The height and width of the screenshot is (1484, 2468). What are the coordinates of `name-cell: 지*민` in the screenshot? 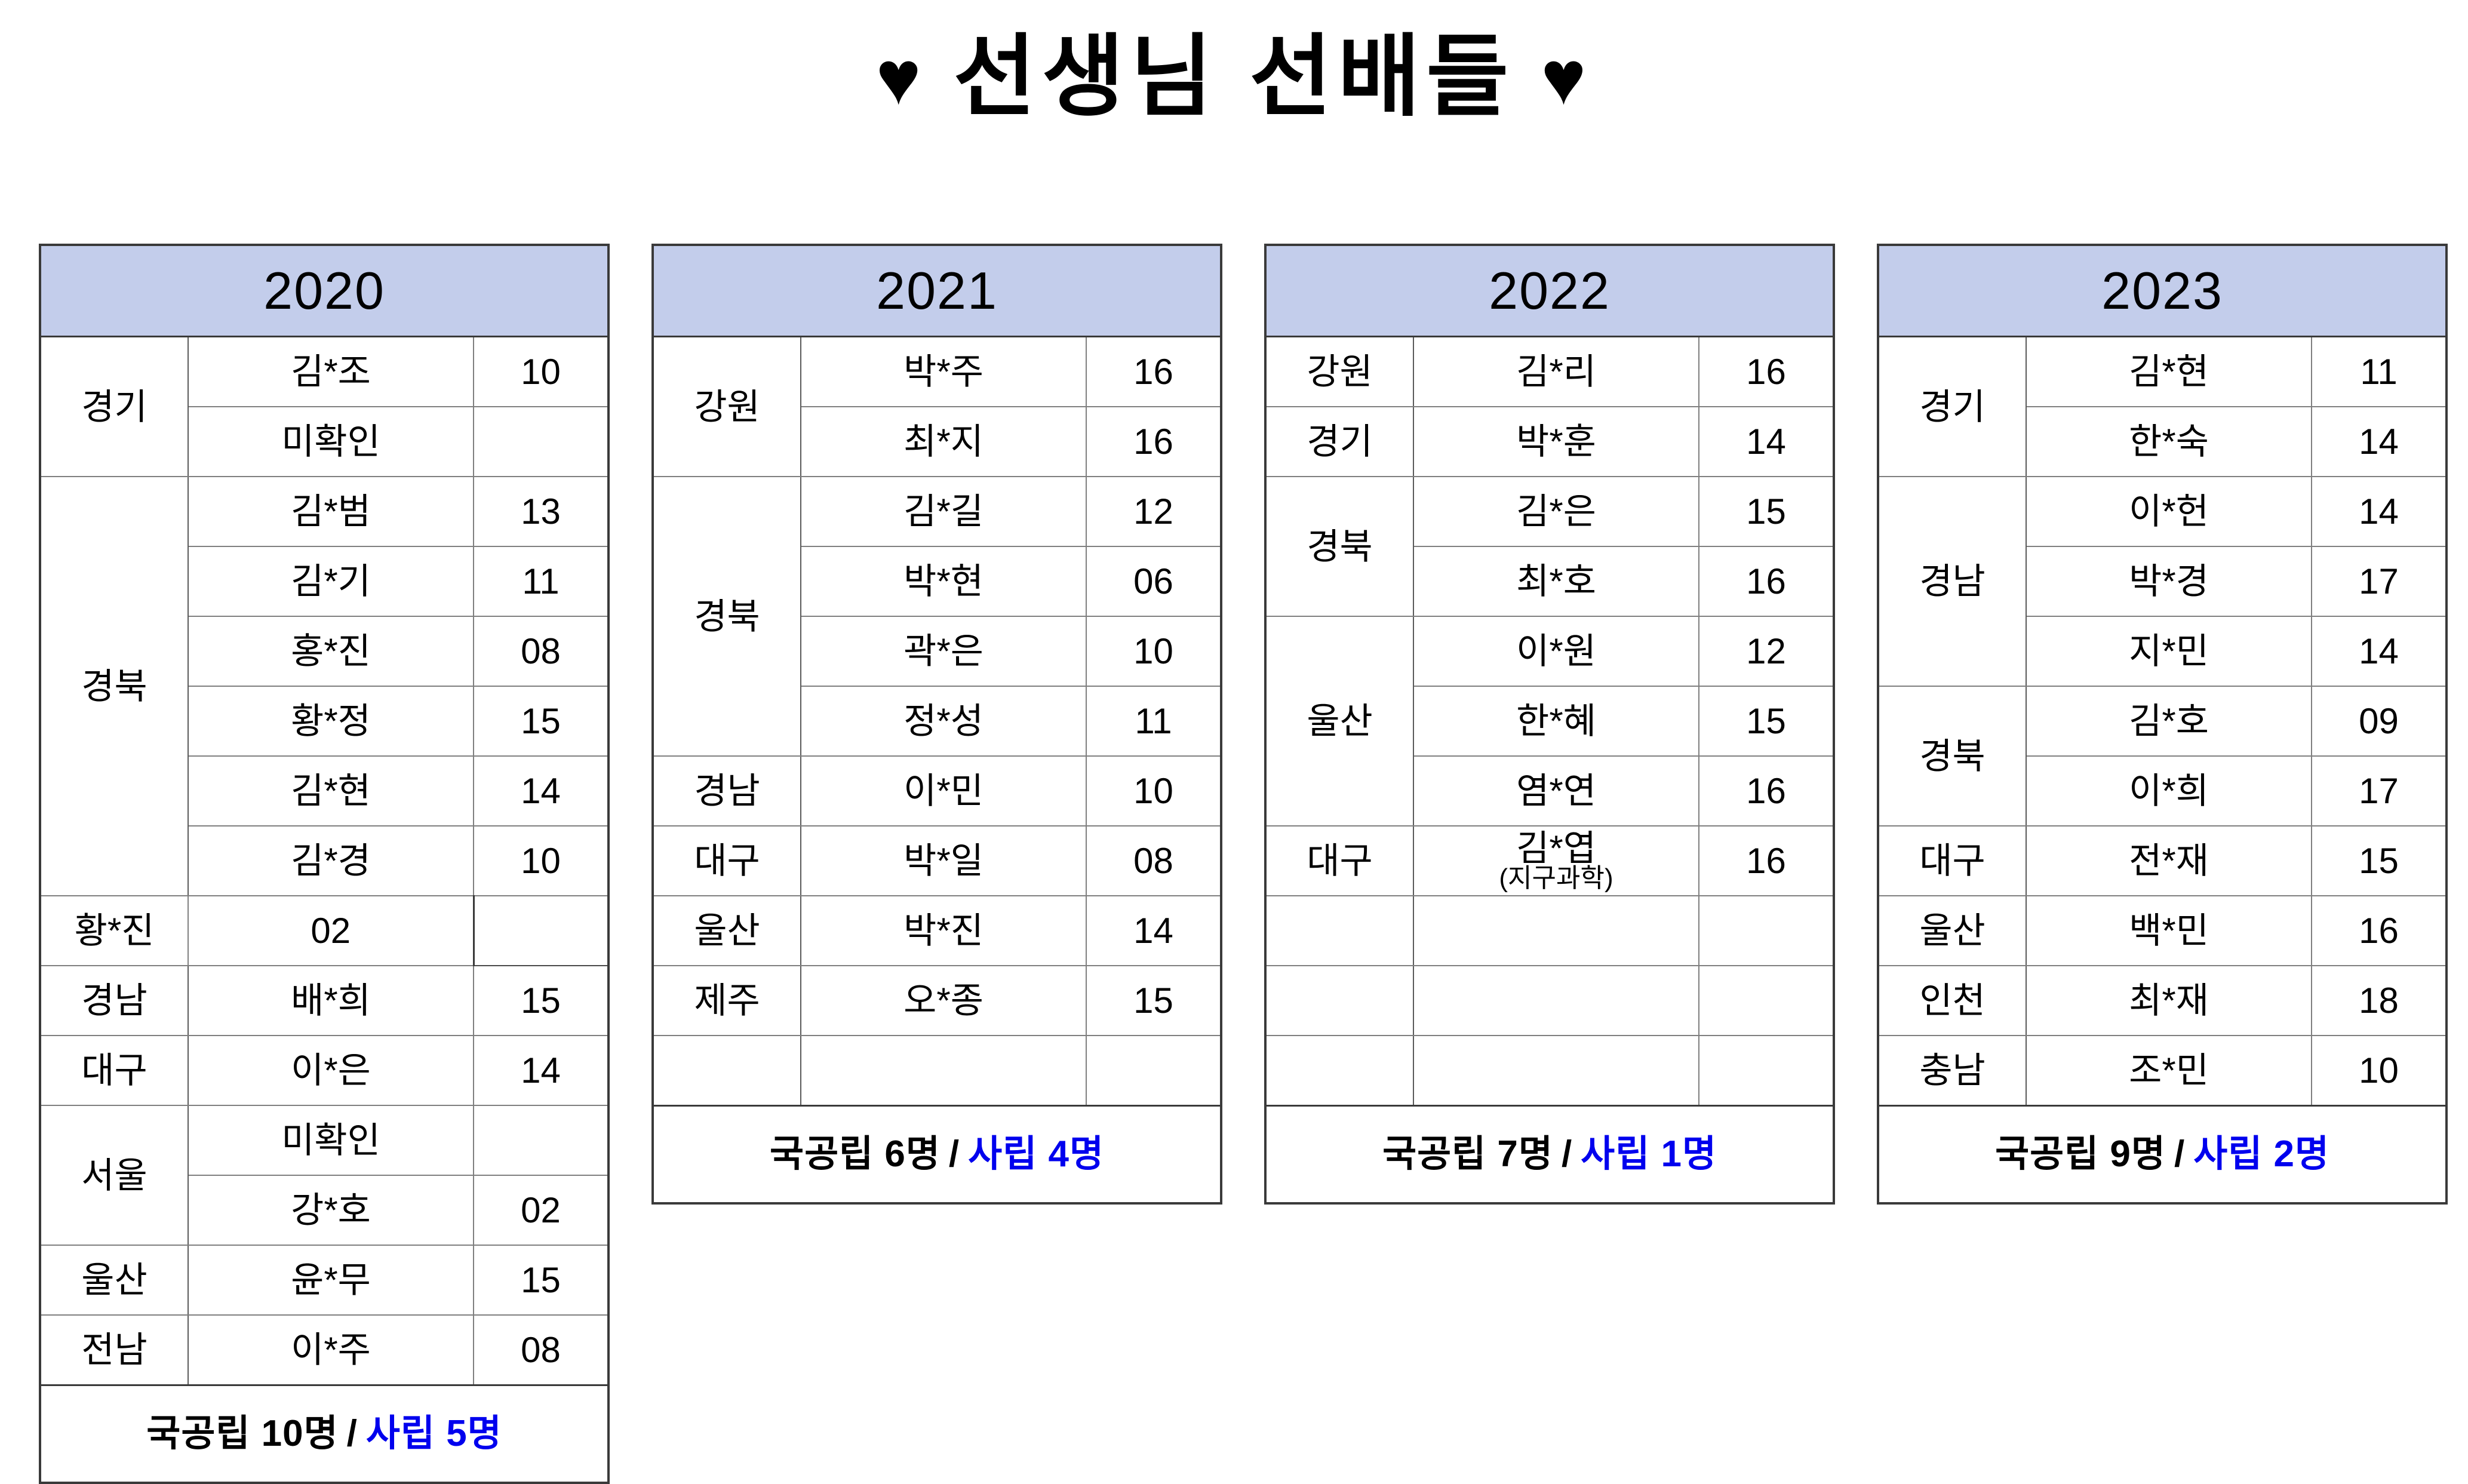 It's located at (2169, 651).